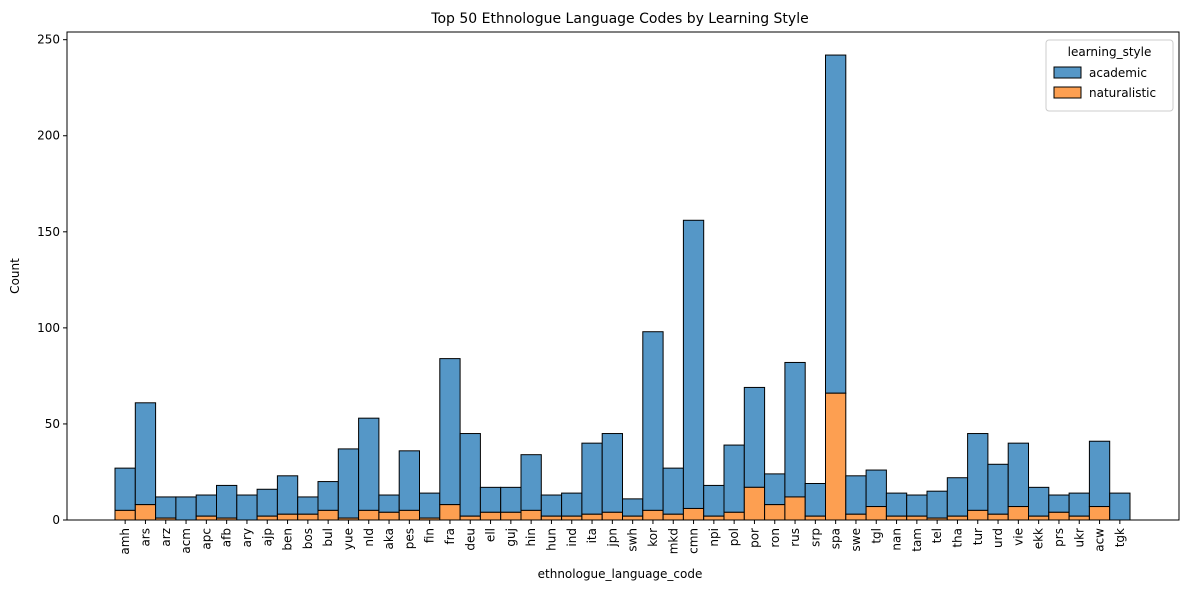 The height and width of the screenshot is (590, 1189). I want to click on bar-academic-ekk, so click(1039, 501).